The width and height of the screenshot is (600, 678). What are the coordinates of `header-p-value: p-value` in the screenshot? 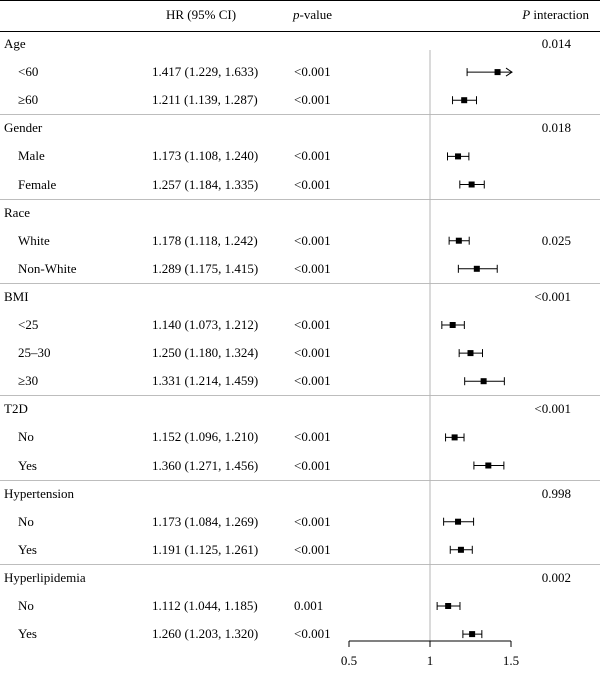 It's located at (312, 15).